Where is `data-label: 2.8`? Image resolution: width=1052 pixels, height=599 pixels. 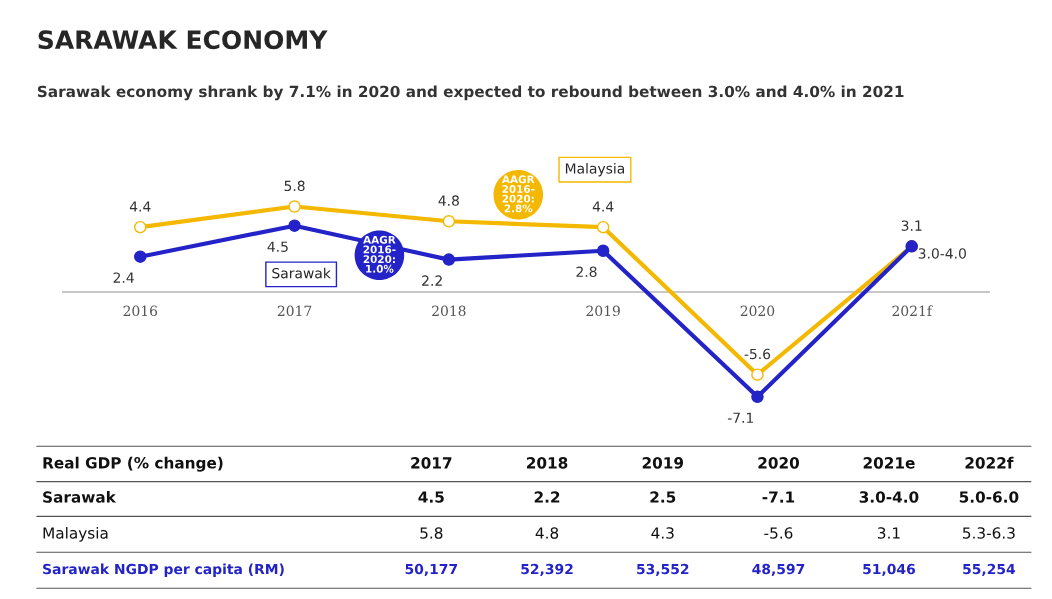
data-label: 2.8 is located at coordinates (586, 272).